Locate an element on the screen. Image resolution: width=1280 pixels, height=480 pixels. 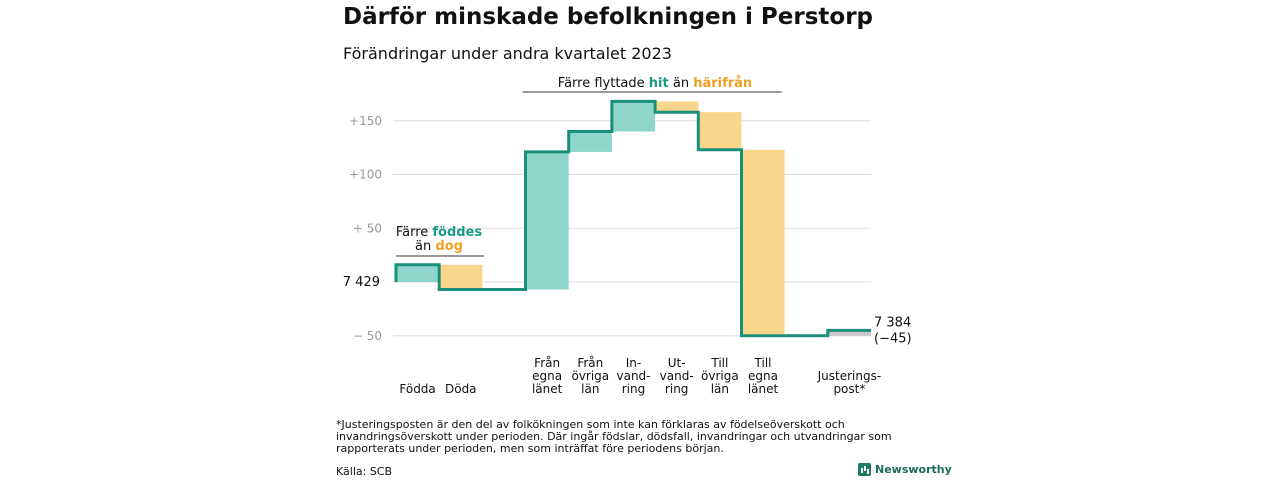
category-label: post* is located at coordinates (849, 389).